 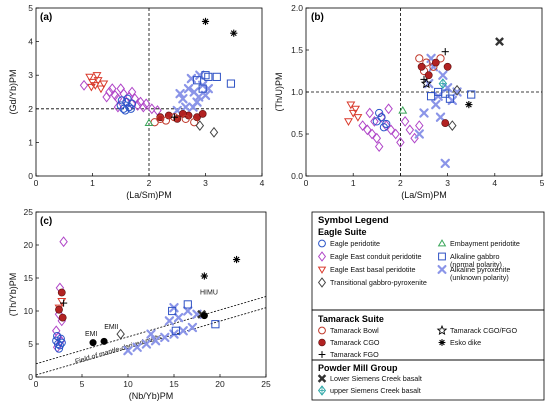 I want to click on y-tick-label: 5, so click(x=30, y=344).